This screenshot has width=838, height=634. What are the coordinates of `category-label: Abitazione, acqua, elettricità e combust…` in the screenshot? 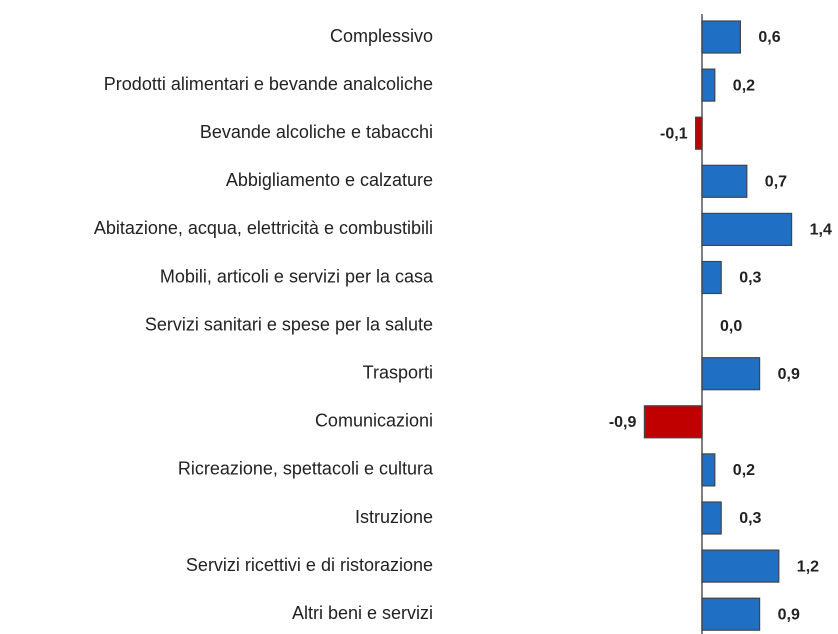 It's located at (263, 228).